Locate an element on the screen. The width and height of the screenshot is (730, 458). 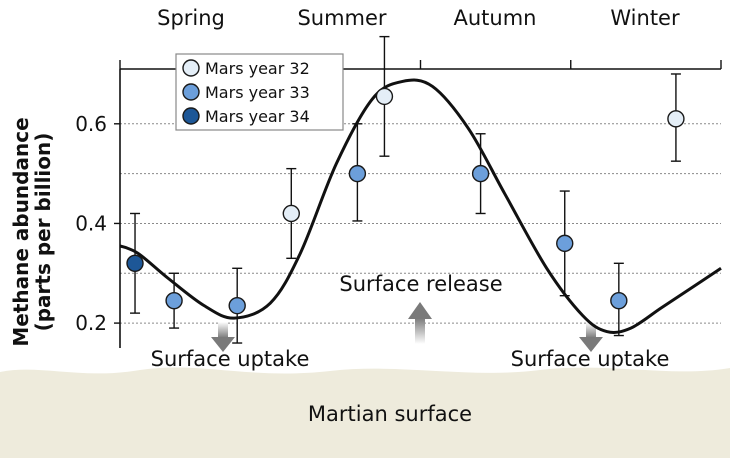
season-label-summer: Summer is located at coordinates (341, 18).